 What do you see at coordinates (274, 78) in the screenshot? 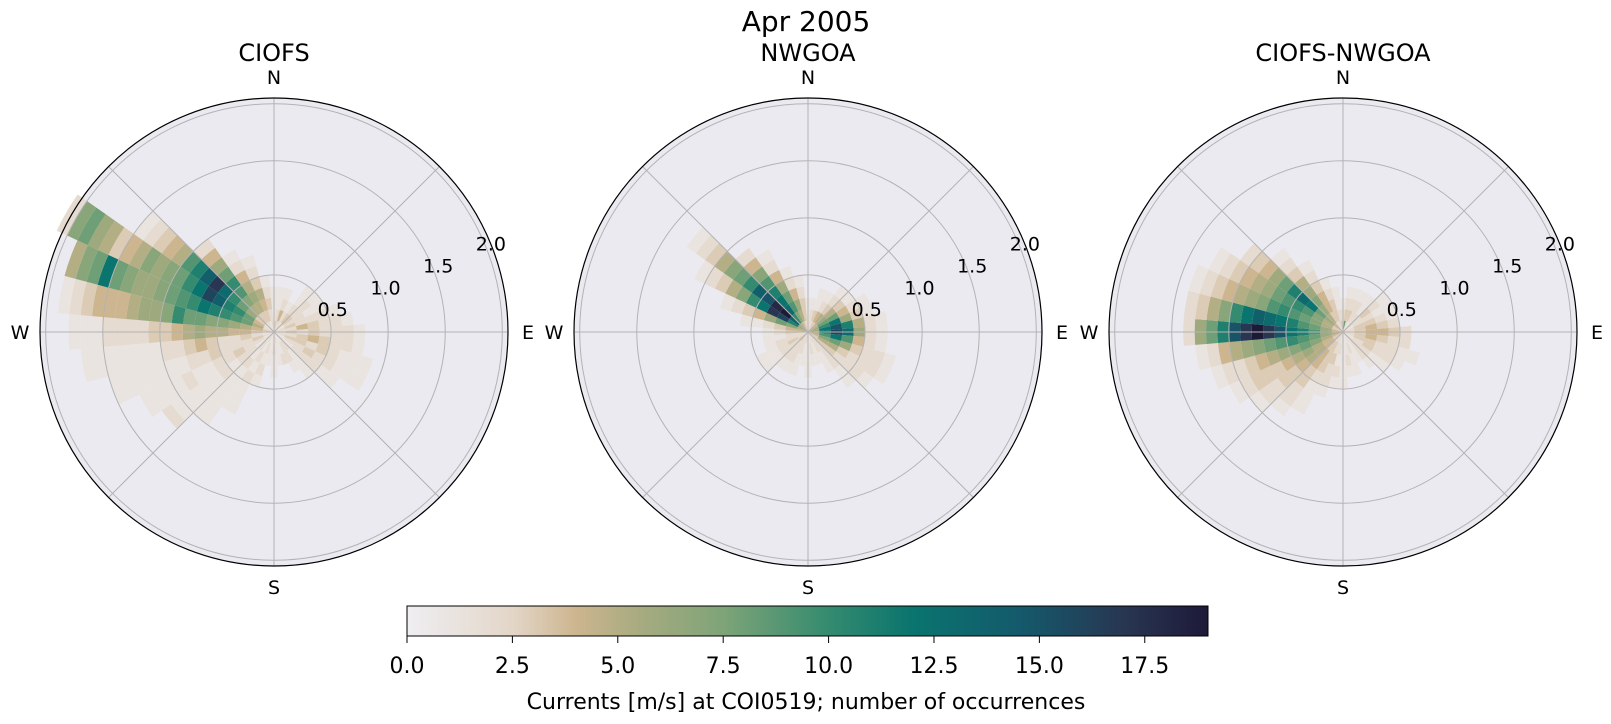
I see `direction-label: N` at bounding box center [274, 78].